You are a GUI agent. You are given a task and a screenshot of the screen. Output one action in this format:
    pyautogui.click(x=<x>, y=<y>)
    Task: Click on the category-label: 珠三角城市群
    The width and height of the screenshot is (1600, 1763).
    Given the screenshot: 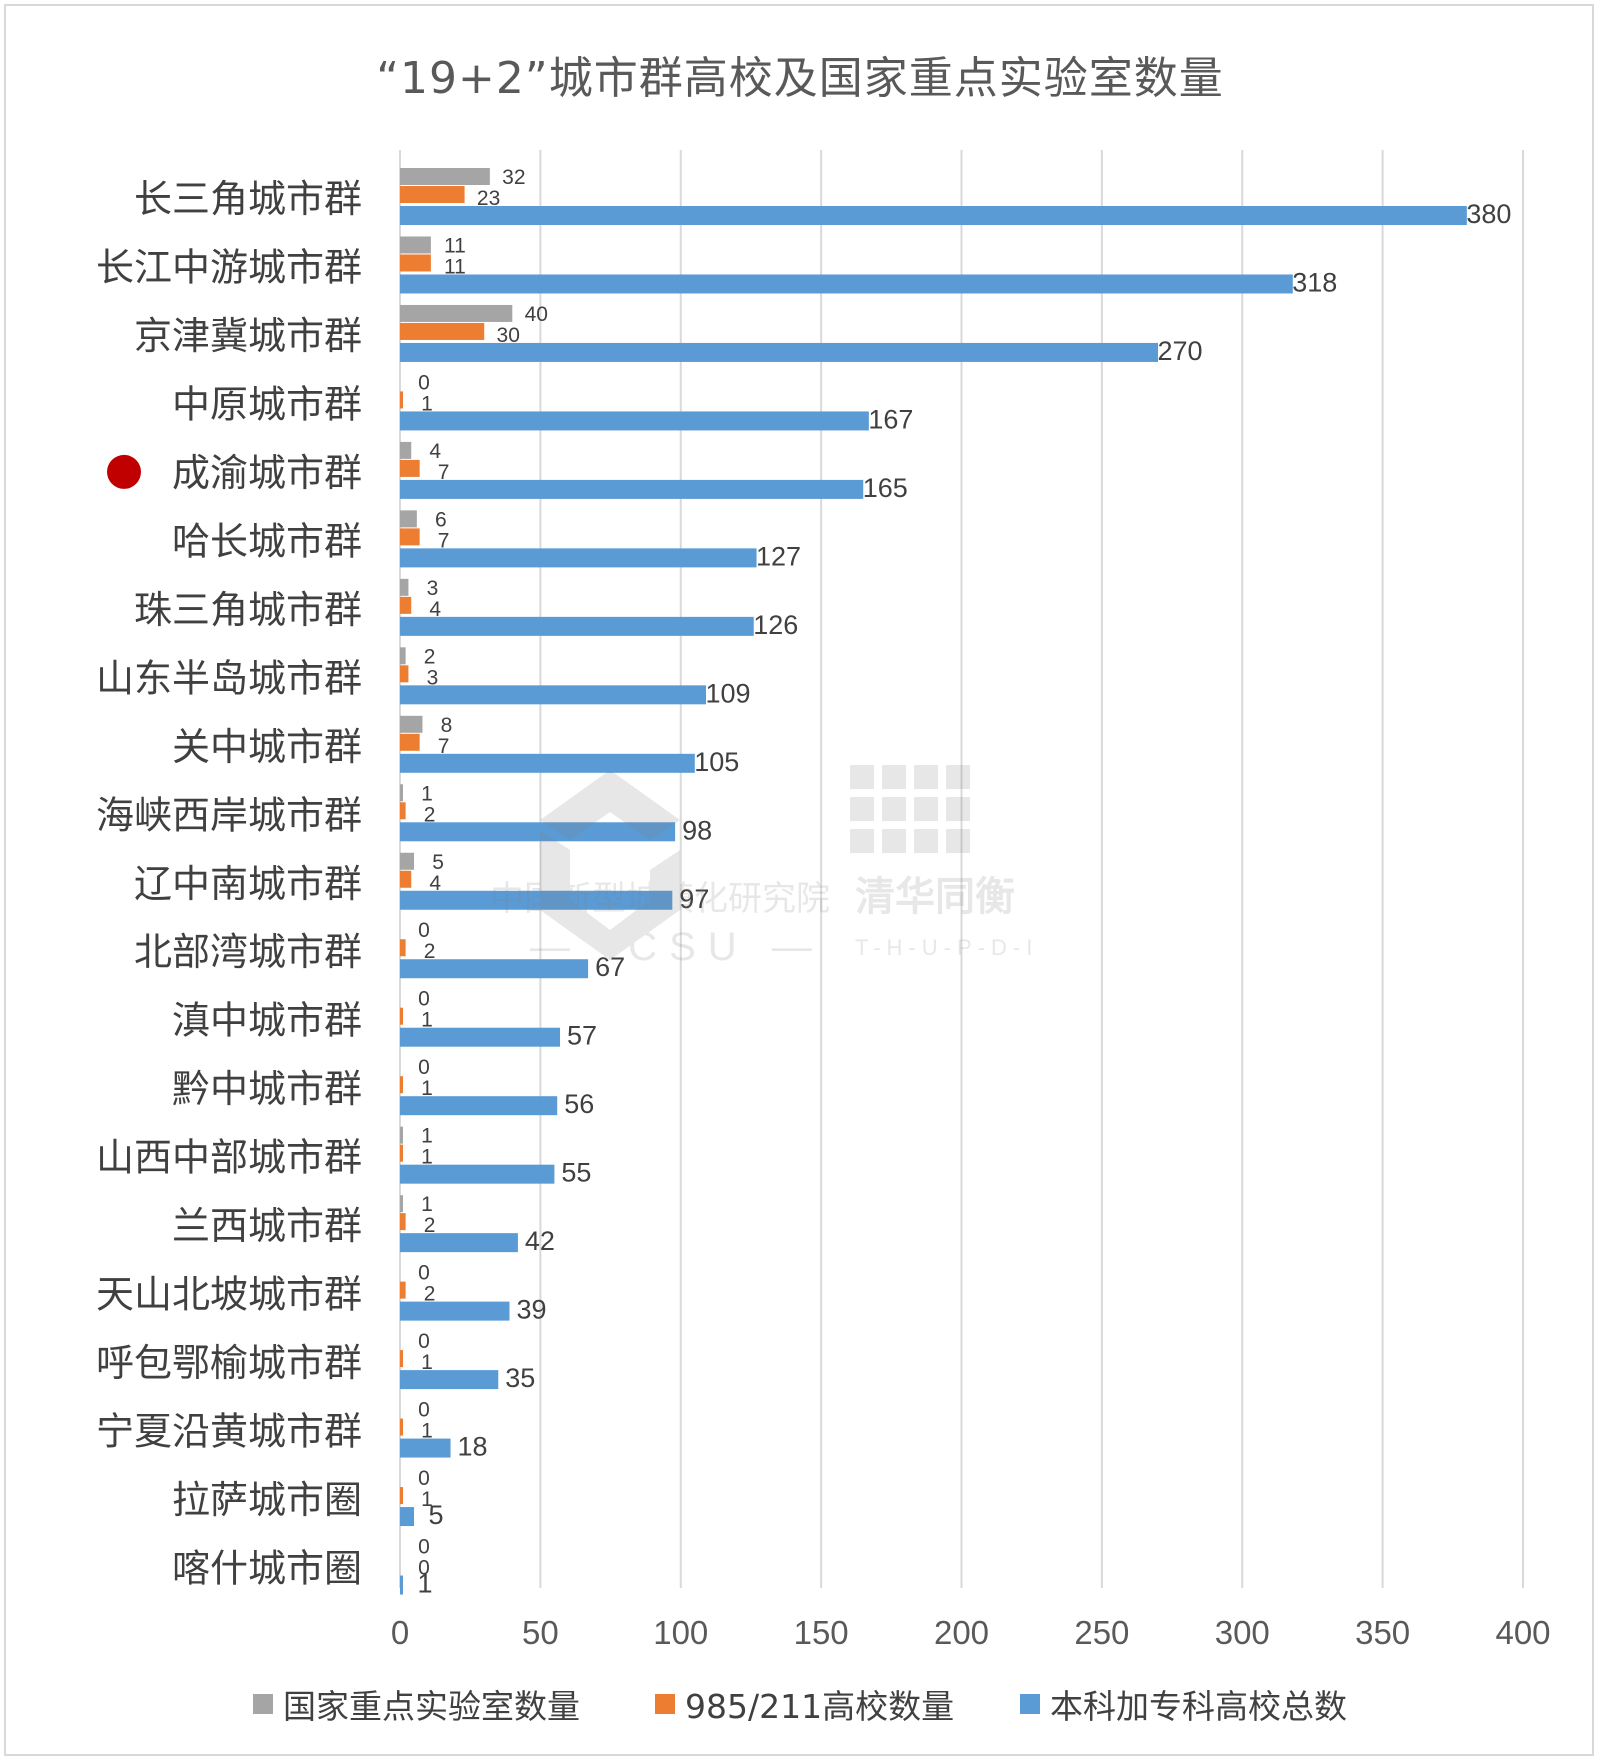 What is the action you would take?
    pyautogui.click(x=248, y=611)
    